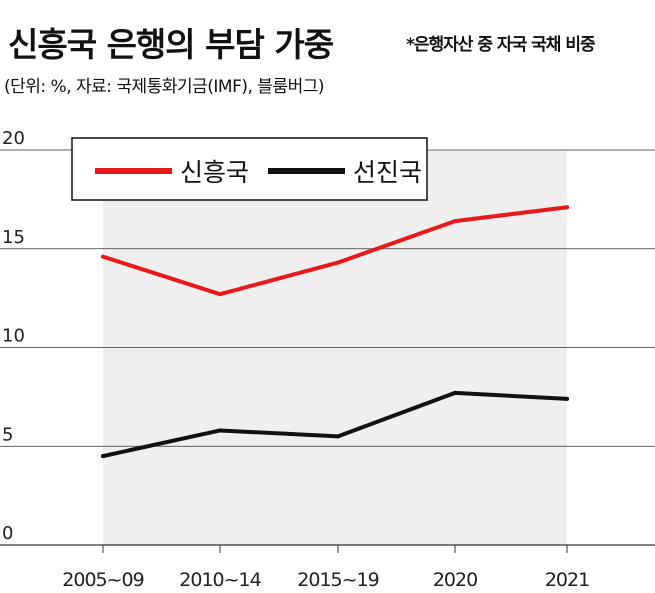 The width and height of the screenshot is (655, 593). What do you see at coordinates (455, 580) in the screenshot?
I see `x-tick-label: 2020` at bounding box center [455, 580].